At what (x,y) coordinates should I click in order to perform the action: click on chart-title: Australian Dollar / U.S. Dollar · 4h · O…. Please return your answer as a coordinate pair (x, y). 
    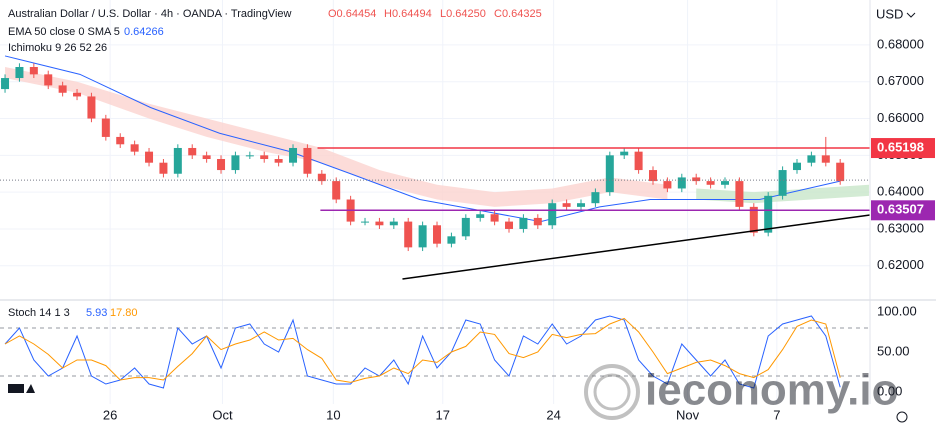
    Looking at the image, I should click on (150, 14).